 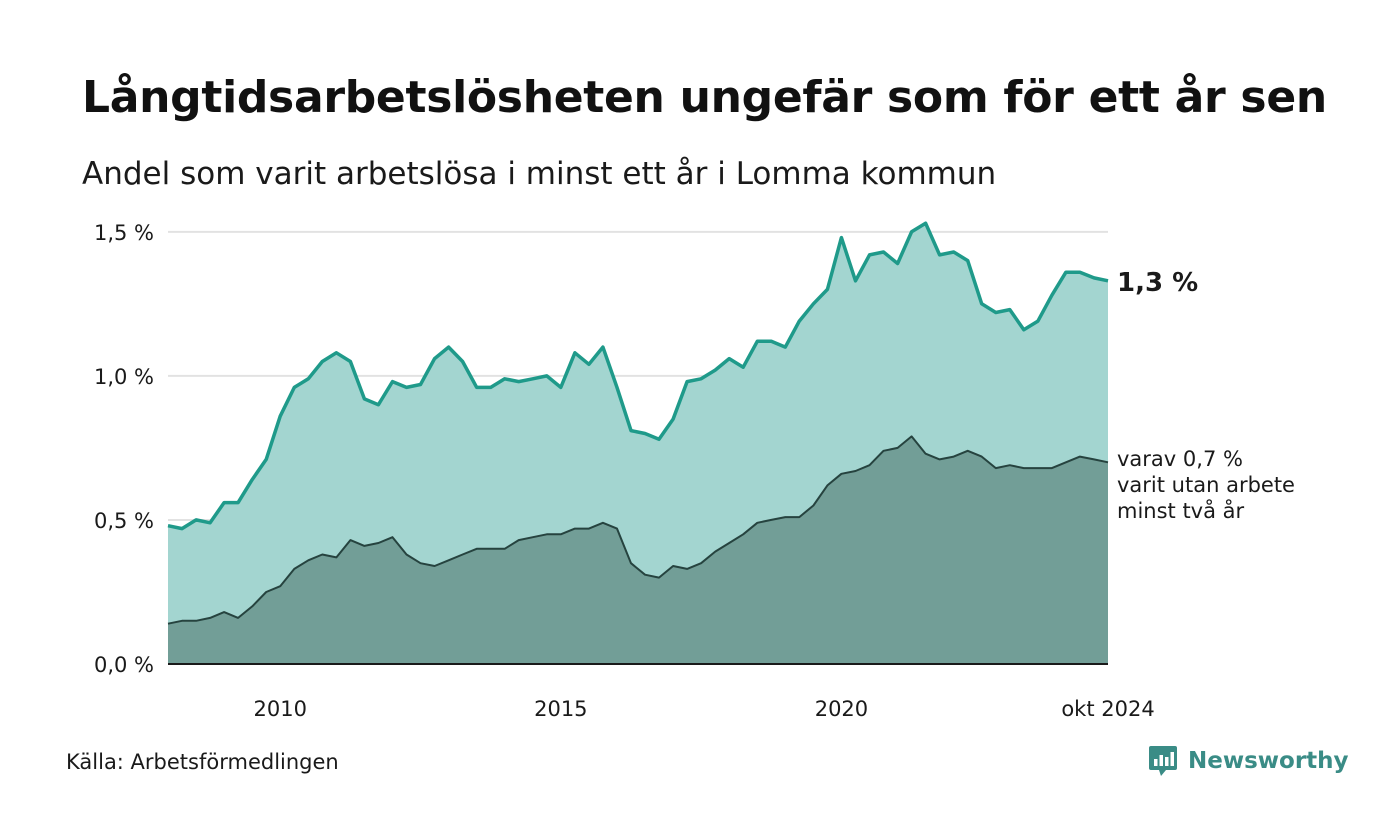 What do you see at coordinates (1206, 485) in the screenshot?
I see `series-end-label-2-line: varit utan arbete` at bounding box center [1206, 485].